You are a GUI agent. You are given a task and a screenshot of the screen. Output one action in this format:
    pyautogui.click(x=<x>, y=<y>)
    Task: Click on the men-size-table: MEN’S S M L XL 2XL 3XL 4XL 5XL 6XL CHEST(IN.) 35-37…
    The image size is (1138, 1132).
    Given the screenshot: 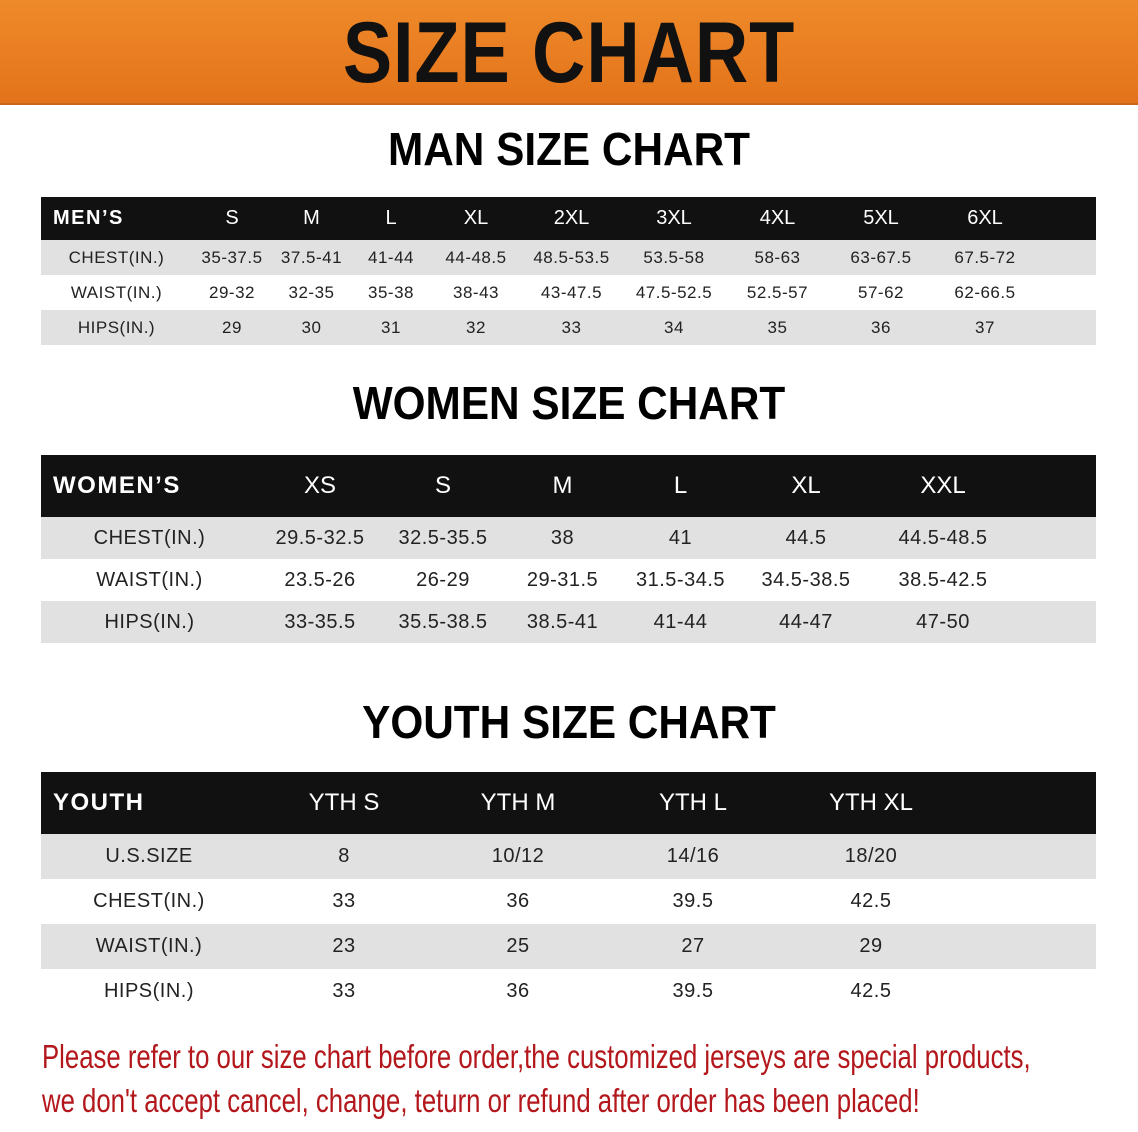 What is the action you would take?
    pyautogui.click(x=568, y=271)
    